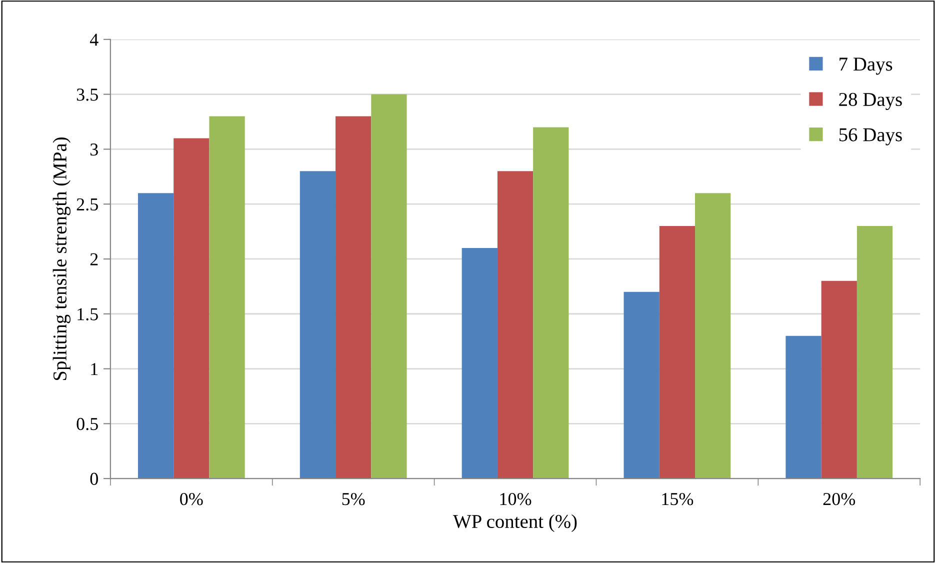 Image resolution: width=936 pixels, height=563 pixels. I want to click on y-tick-label: 0, so click(94, 478).